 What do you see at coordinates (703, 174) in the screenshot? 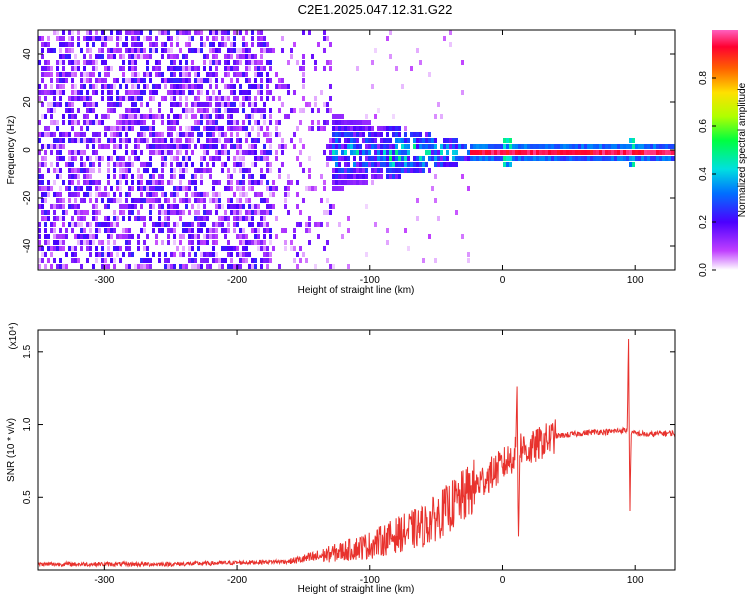
I see `colorbar-tick-label: 0.4` at bounding box center [703, 174].